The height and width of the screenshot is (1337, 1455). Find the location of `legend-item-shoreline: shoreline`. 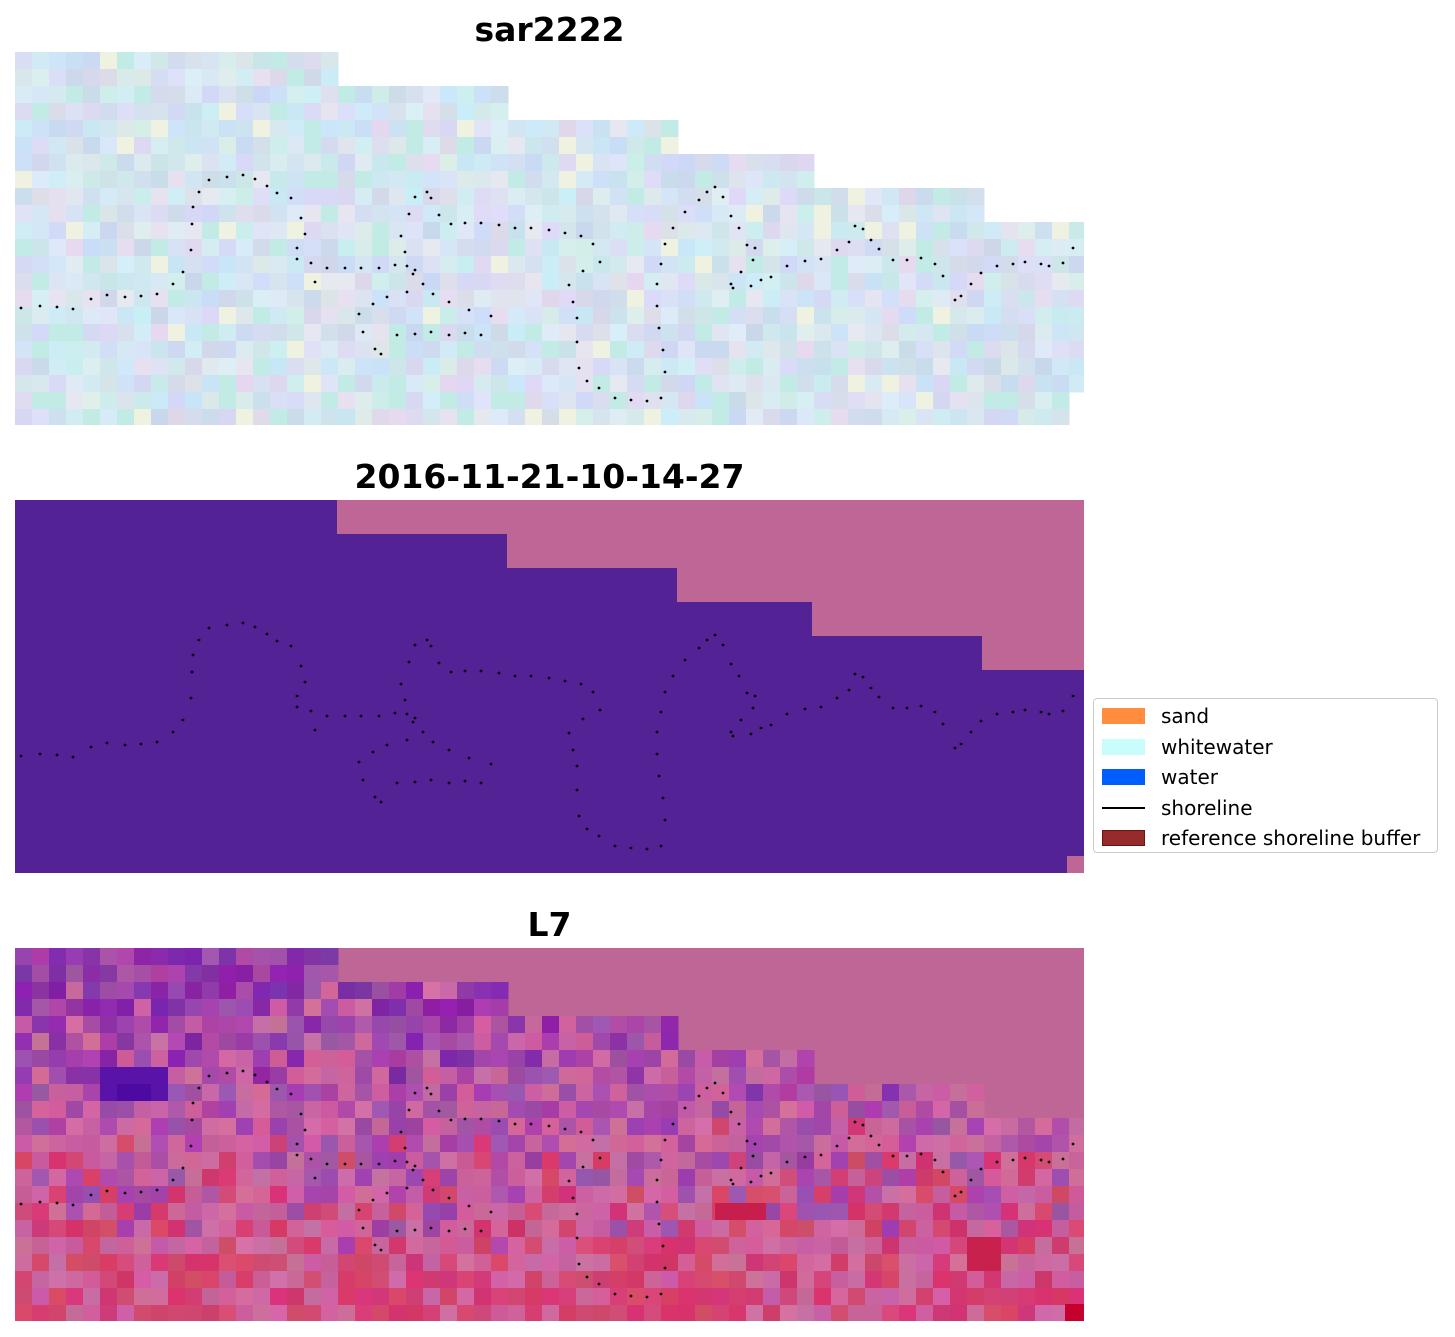

legend-item-shoreline: shoreline is located at coordinates (1269, 811).